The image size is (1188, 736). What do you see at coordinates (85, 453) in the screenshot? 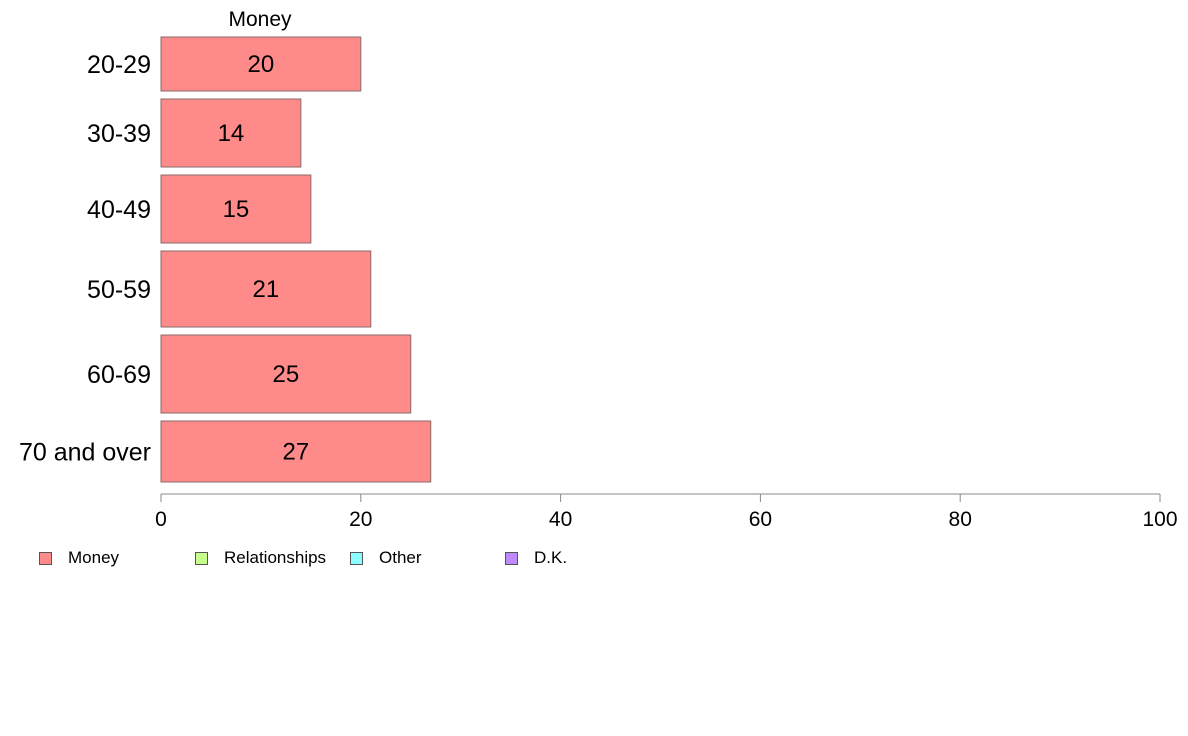
I see `category-label: 70 and over` at bounding box center [85, 453].